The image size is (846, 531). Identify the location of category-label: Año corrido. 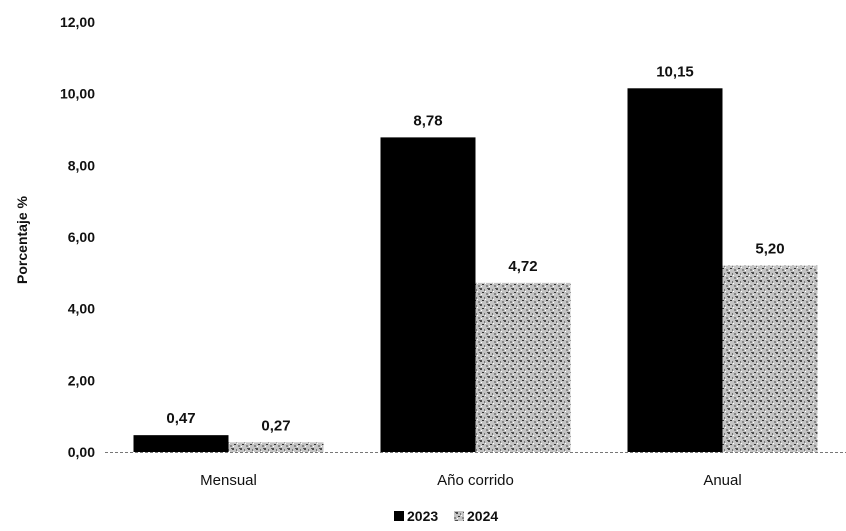
(475, 480).